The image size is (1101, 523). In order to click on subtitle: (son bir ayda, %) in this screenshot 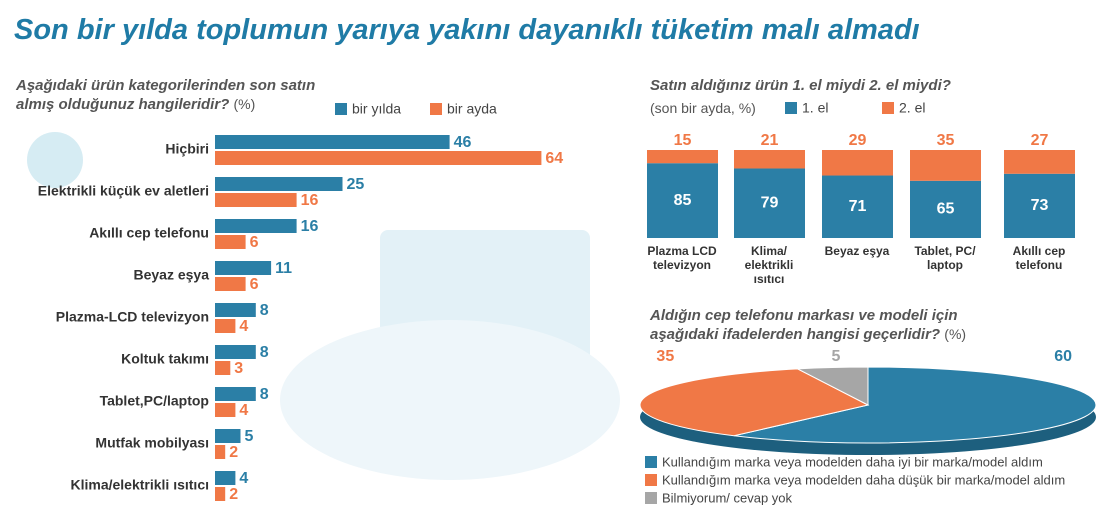, I will do `click(703, 108)`.